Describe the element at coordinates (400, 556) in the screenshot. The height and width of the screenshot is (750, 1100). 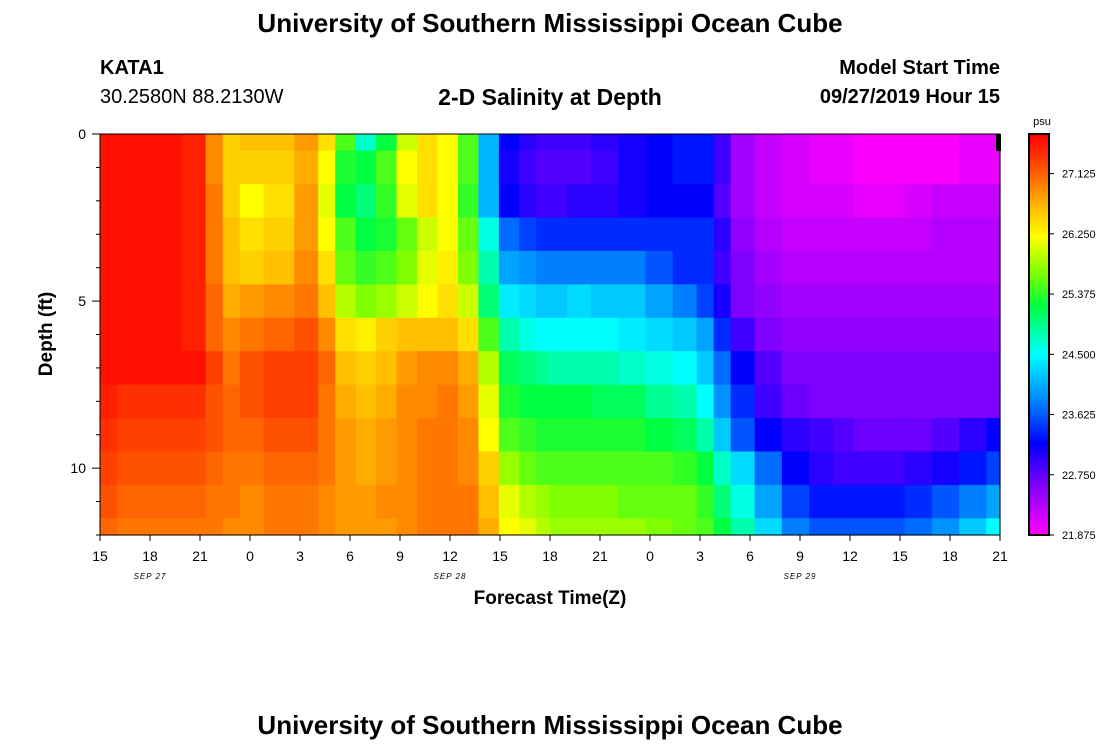
I see `x-tick-label: 9` at that location.